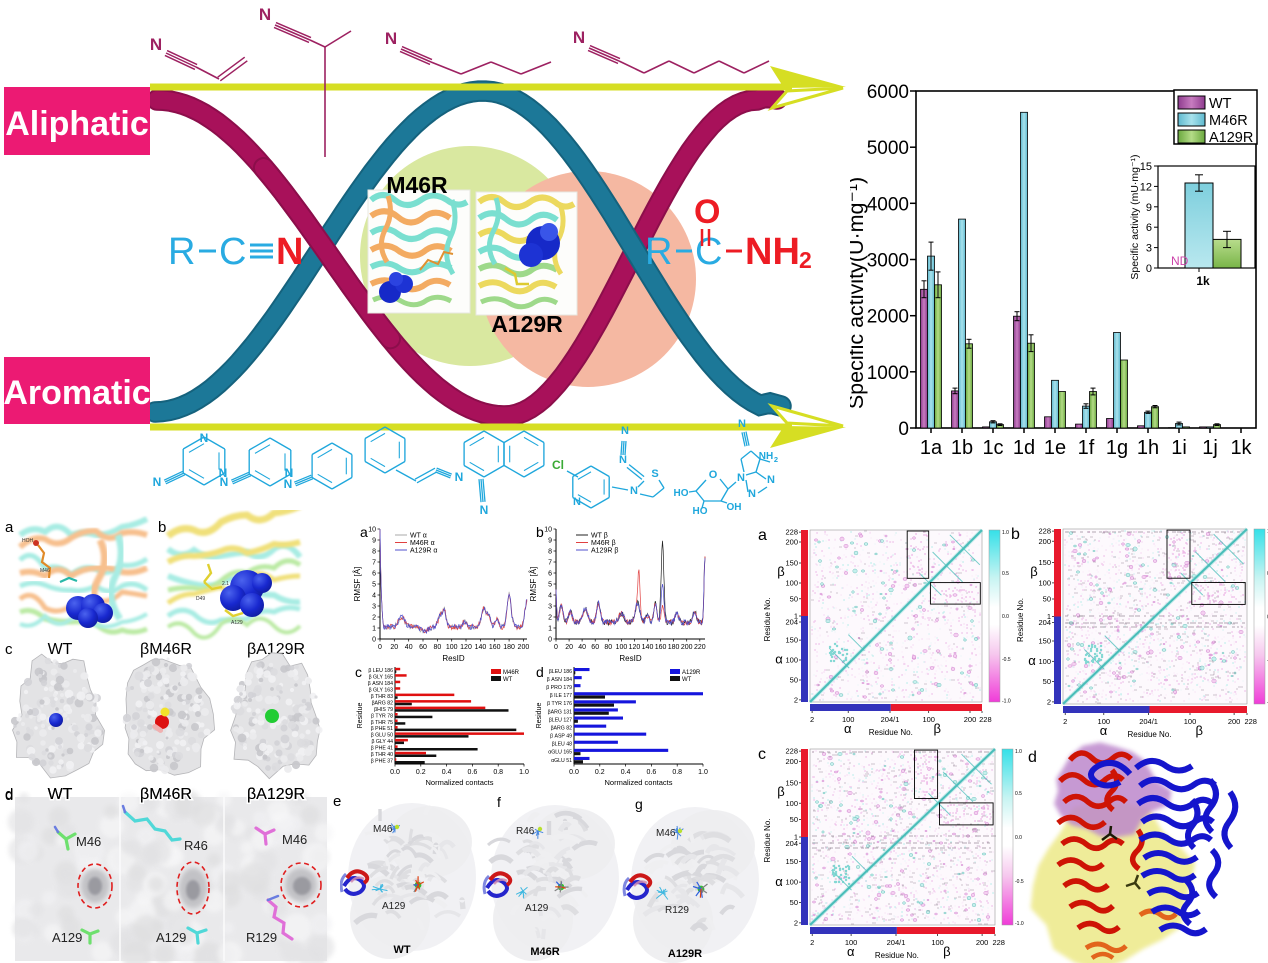  Describe the element at coordinates (381, 690) in the screenshot. I see `svg-text: β GLY 163` at that location.